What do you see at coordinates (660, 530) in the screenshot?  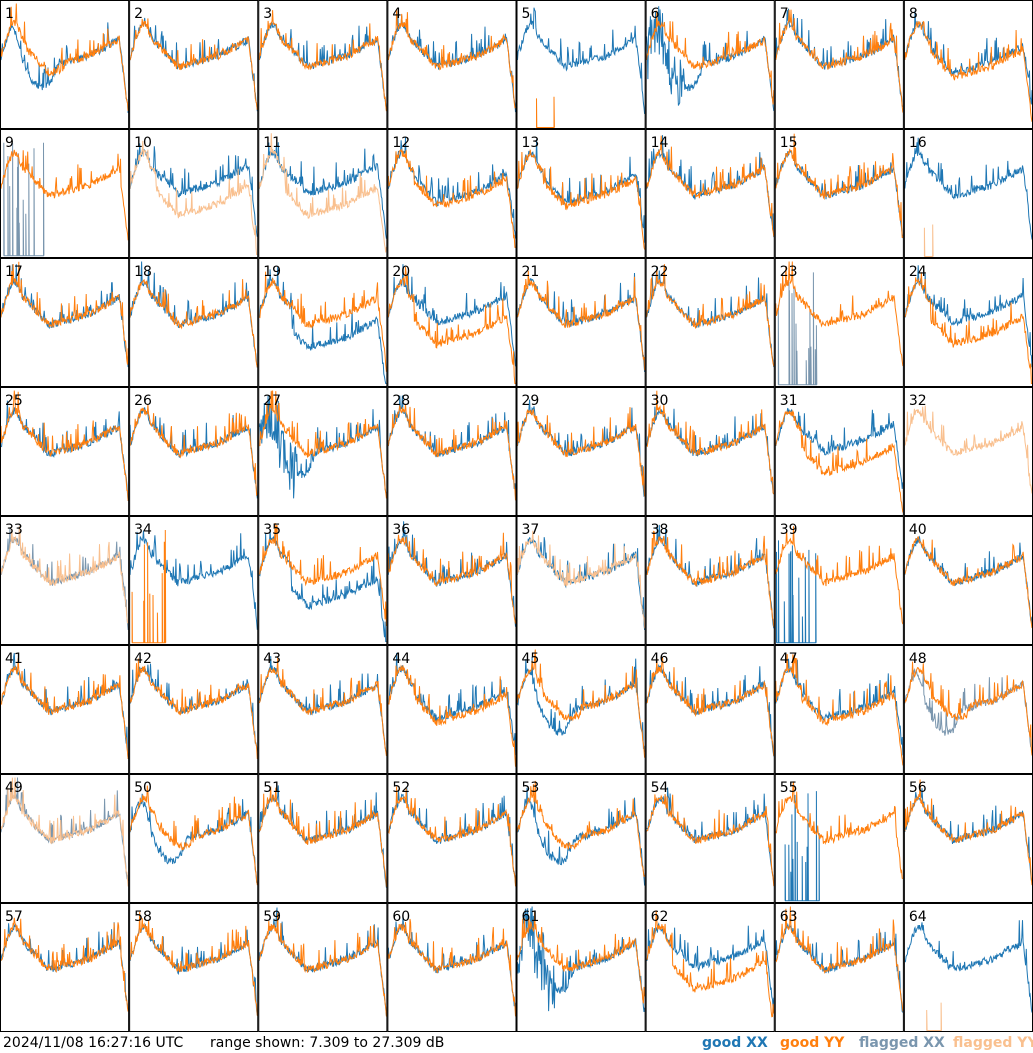 I see `panel-label-38: 38` at bounding box center [660, 530].